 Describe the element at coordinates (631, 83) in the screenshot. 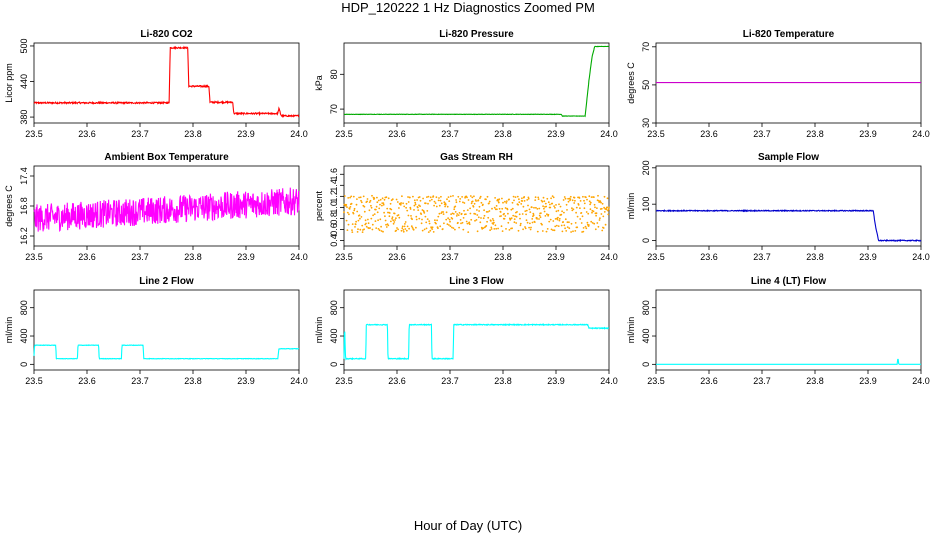

I see `y-axis-label: degrees C` at that location.